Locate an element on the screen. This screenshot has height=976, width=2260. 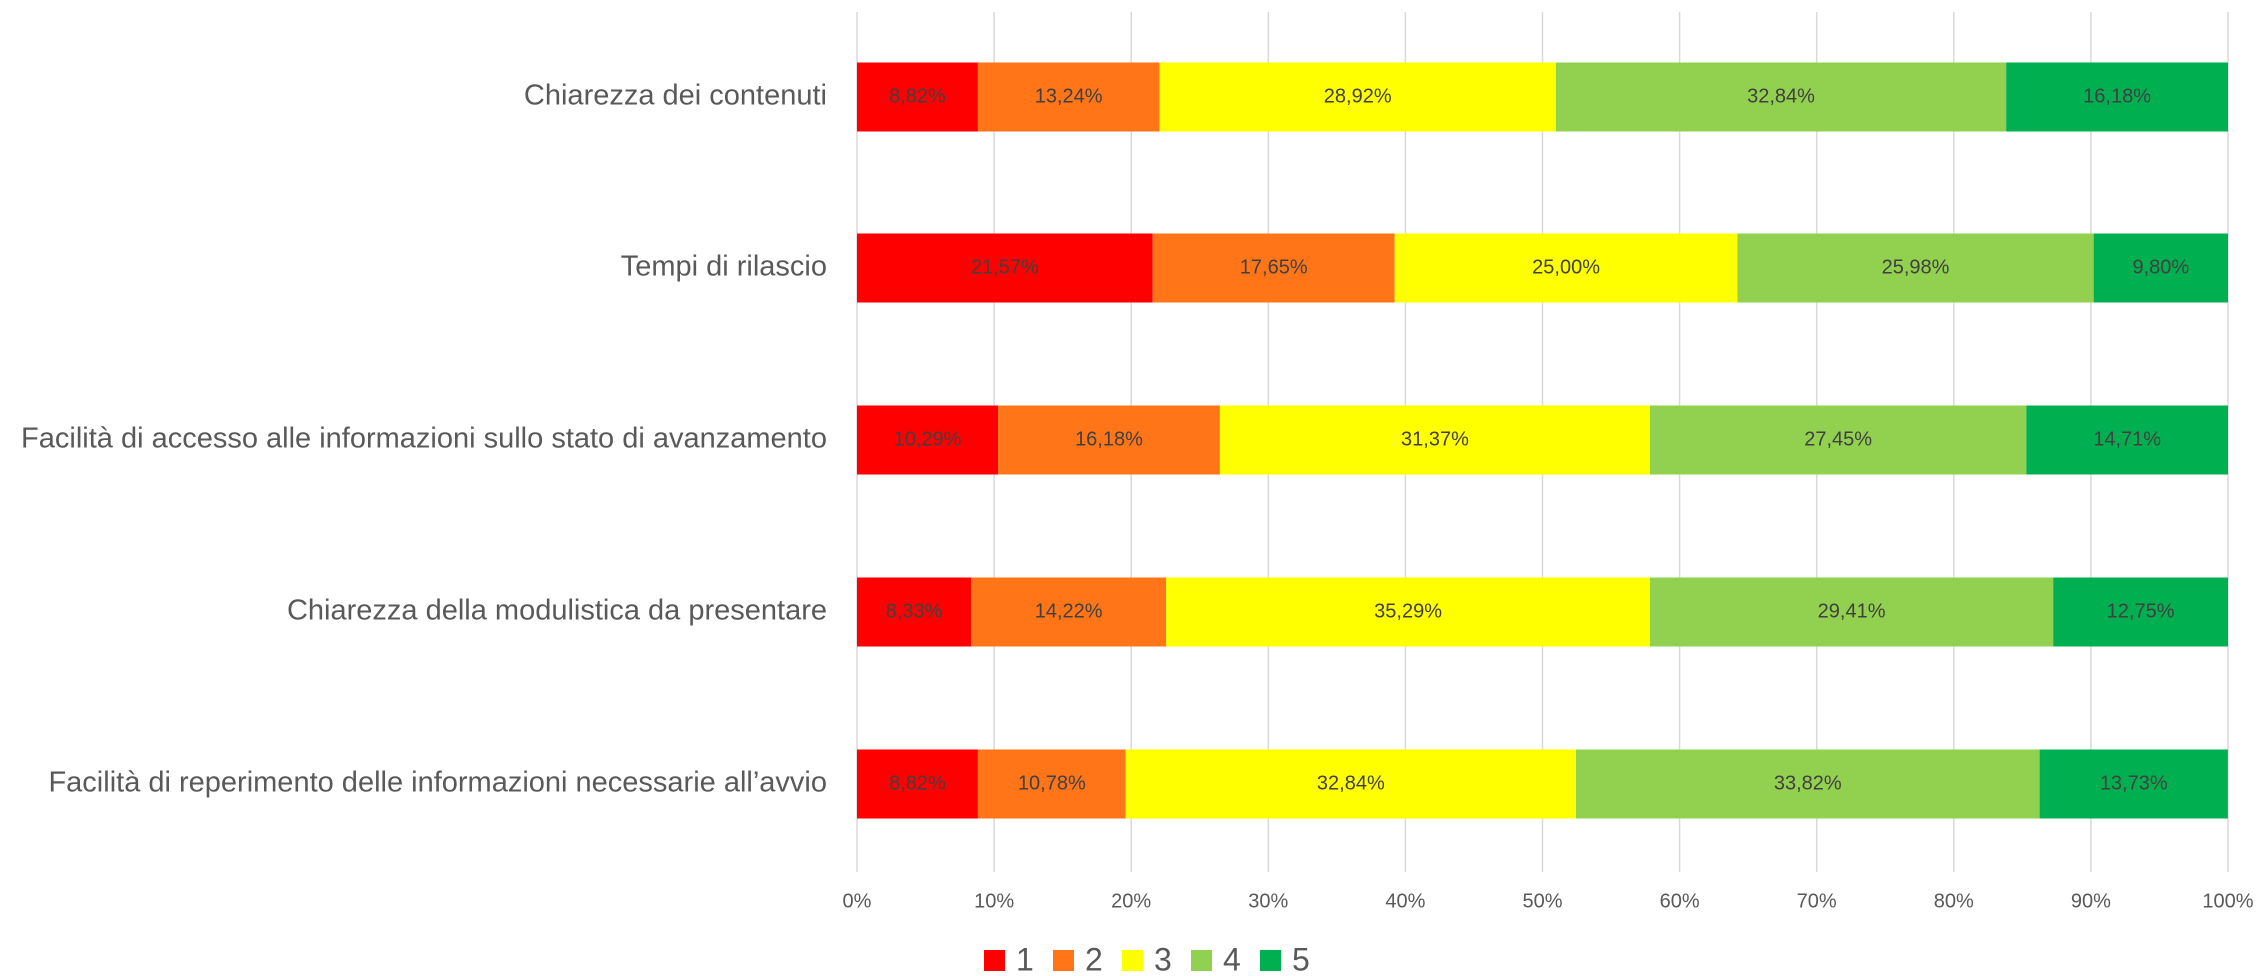
x-tick-label: 60% is located at coordinates (1680, 901).